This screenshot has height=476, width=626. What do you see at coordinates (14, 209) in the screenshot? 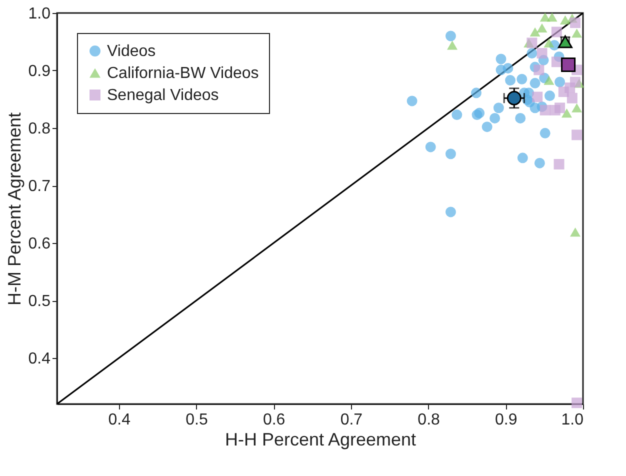
I see `y-axis-title: H-M Percent Agreement` at bounding box center [14, 209].